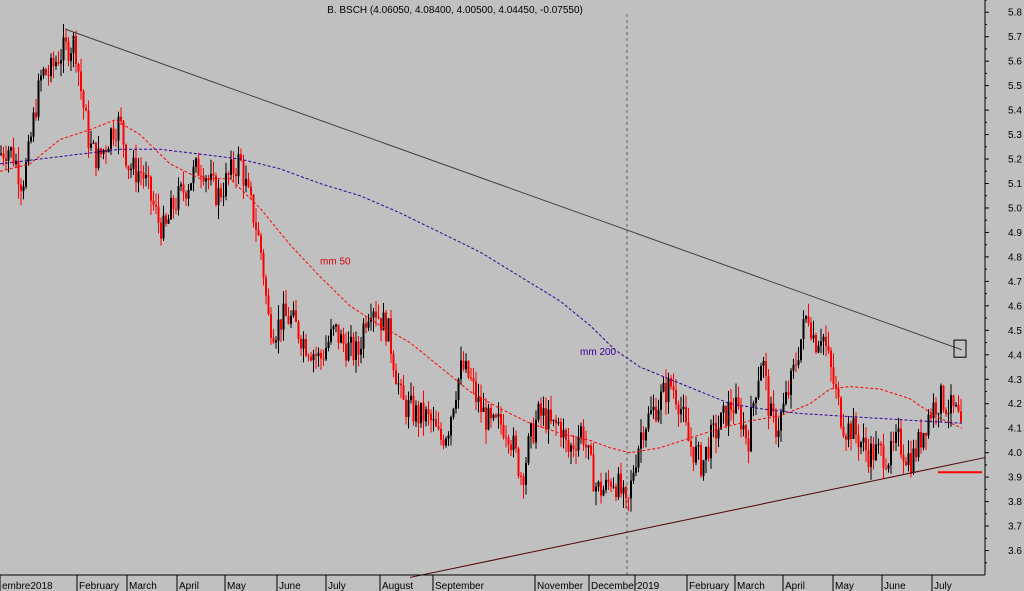 The width and height of the screenshot is (1024, 591). I want to click on support-trendline, so click(697, 517).